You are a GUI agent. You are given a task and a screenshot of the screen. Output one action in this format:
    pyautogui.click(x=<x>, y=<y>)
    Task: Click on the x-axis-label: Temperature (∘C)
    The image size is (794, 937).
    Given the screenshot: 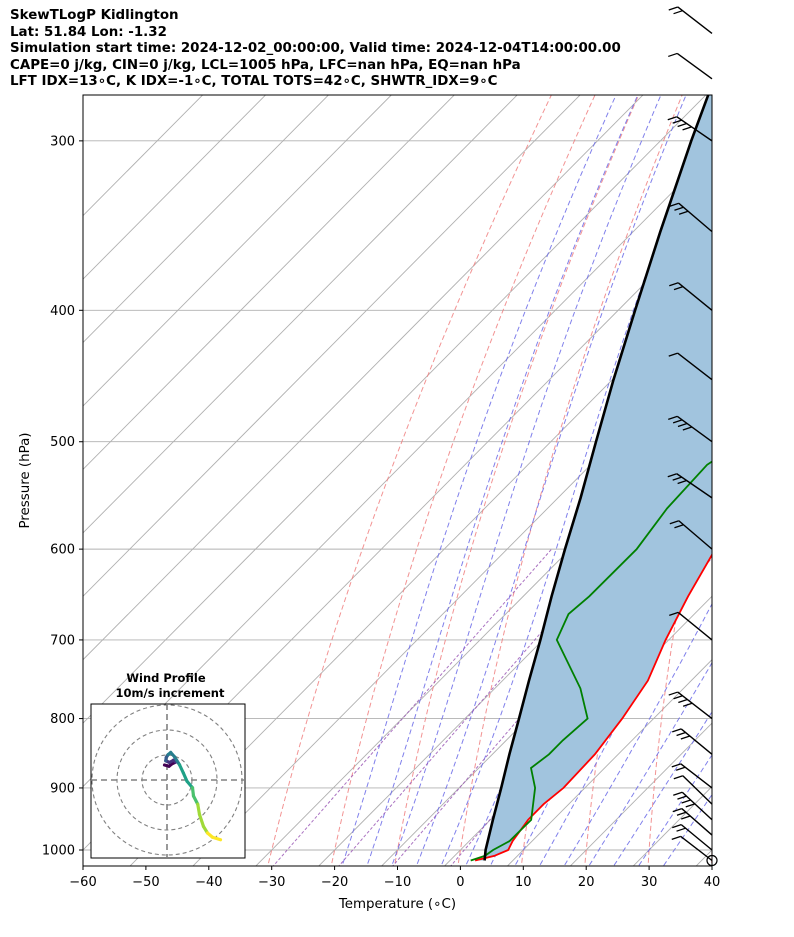 What is the action you would take?
    pyautogui.click(x=397, y=904)
    